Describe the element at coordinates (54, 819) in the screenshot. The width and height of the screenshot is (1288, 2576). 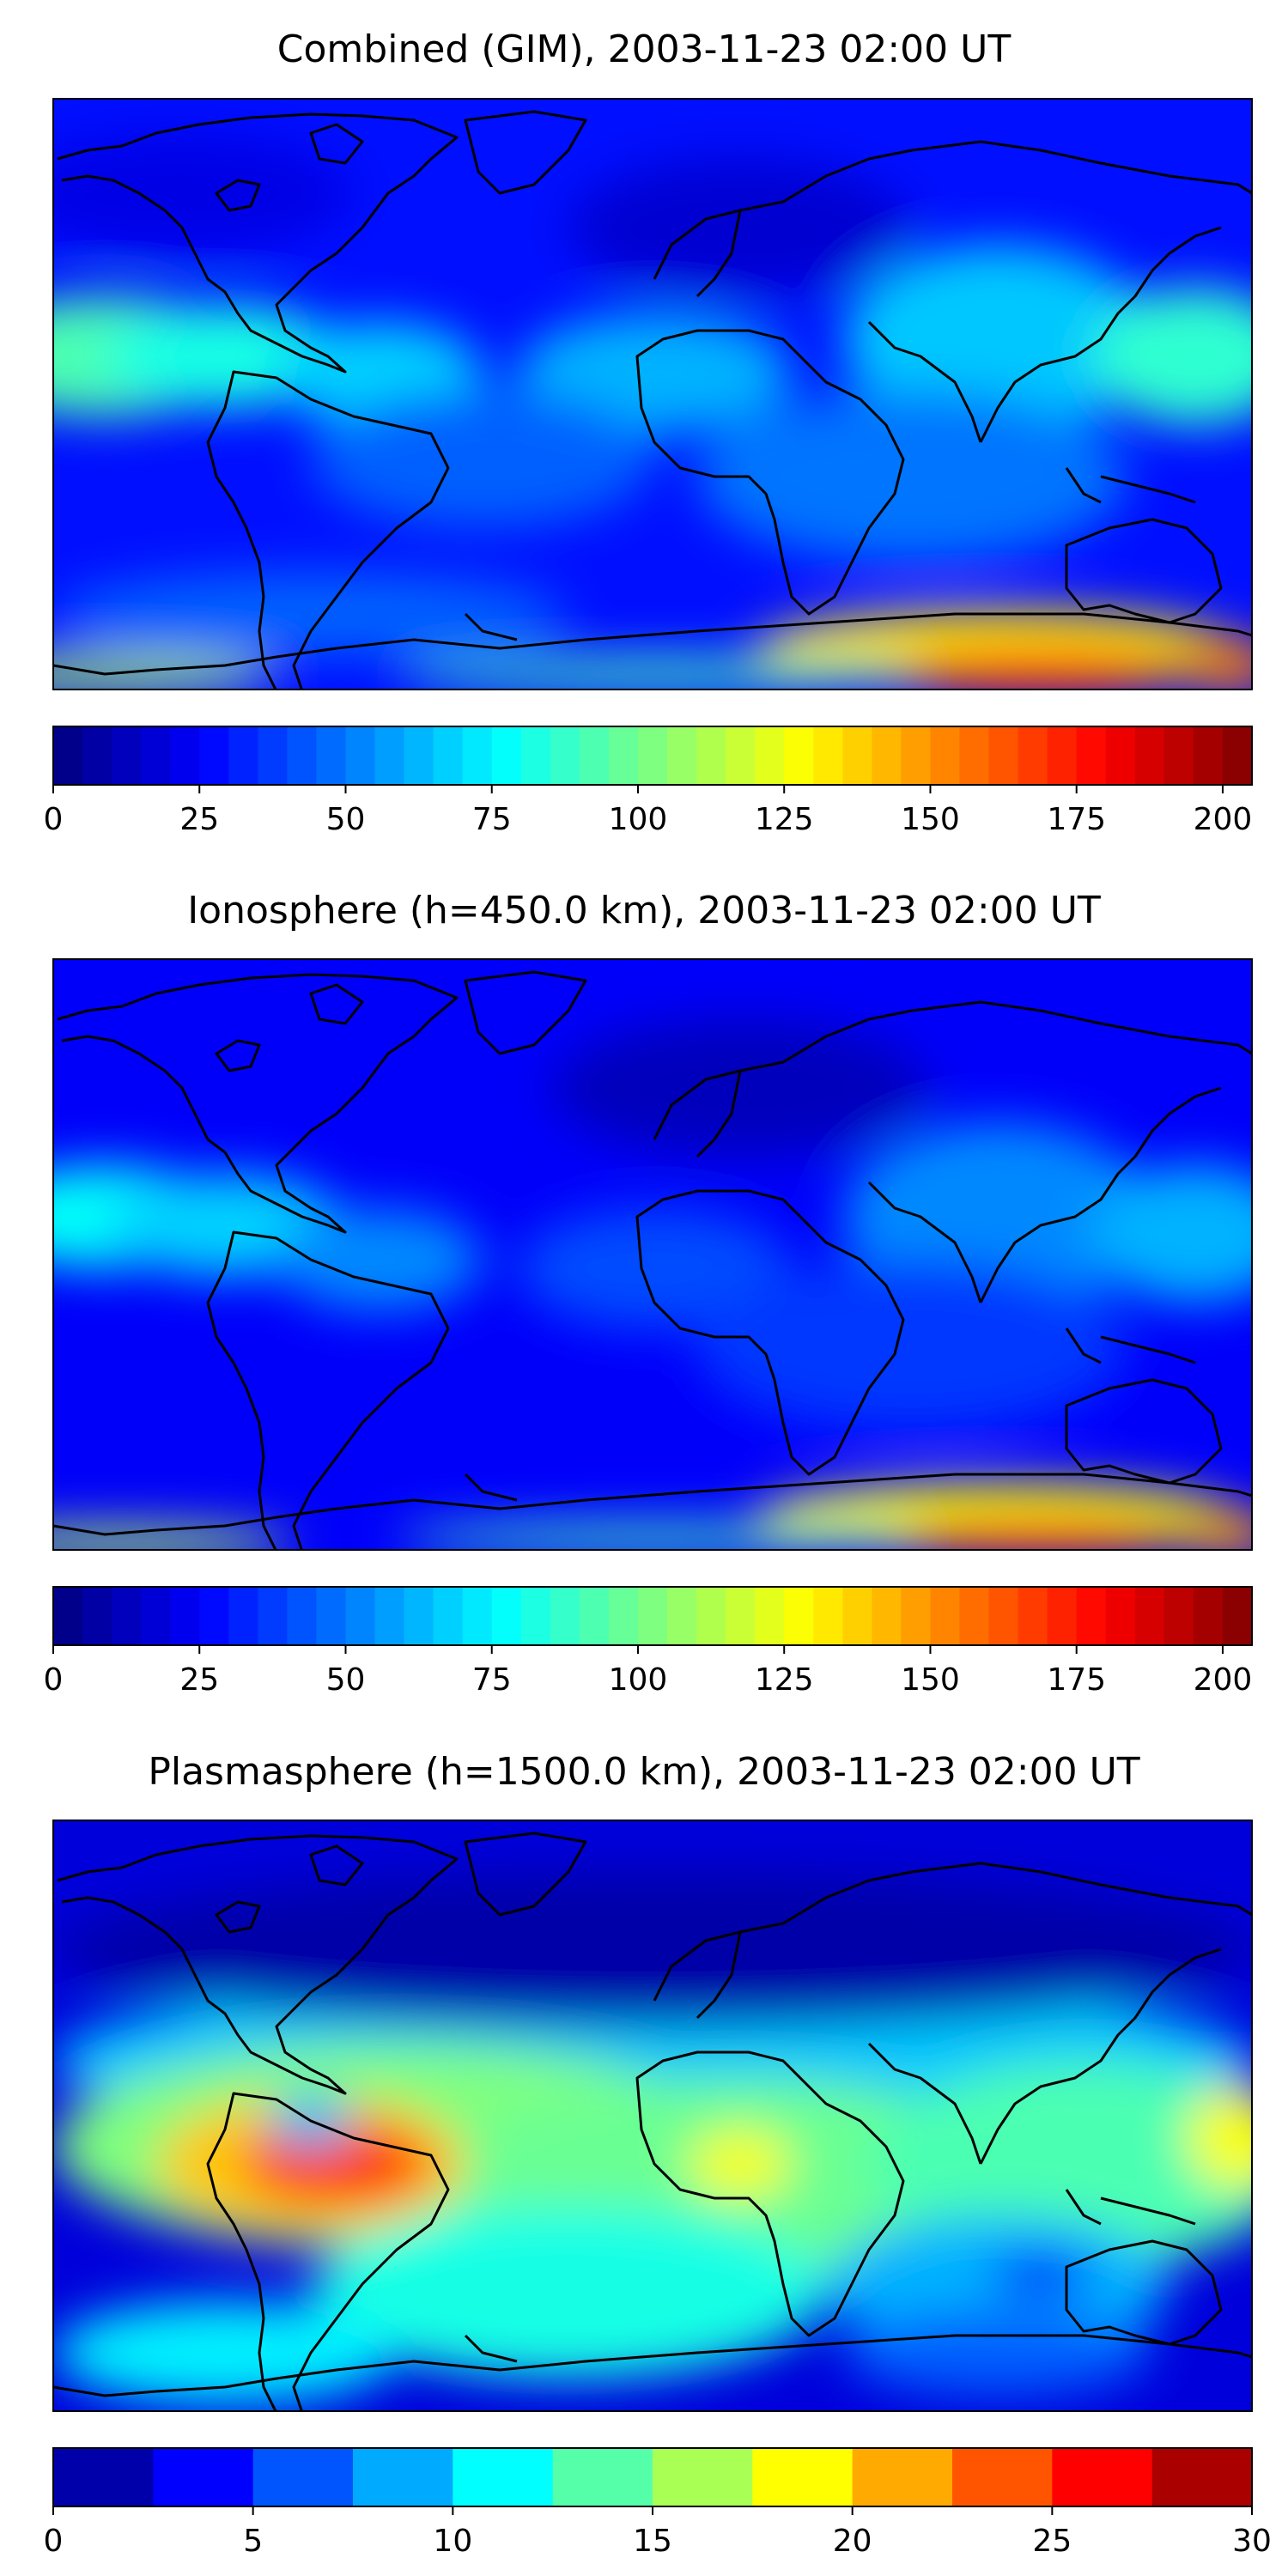
I see `colorbar-tick-label: 0` at that location.